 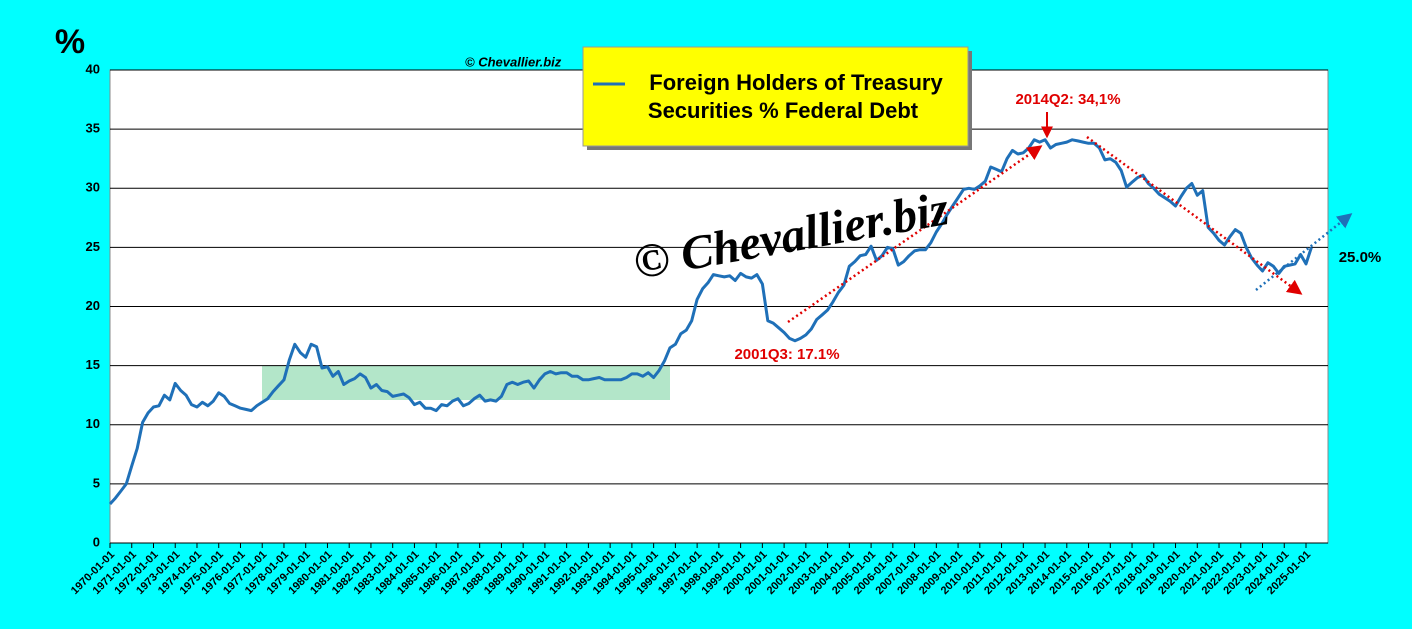 I want to click on trend-up, so click(x=915, y=234).